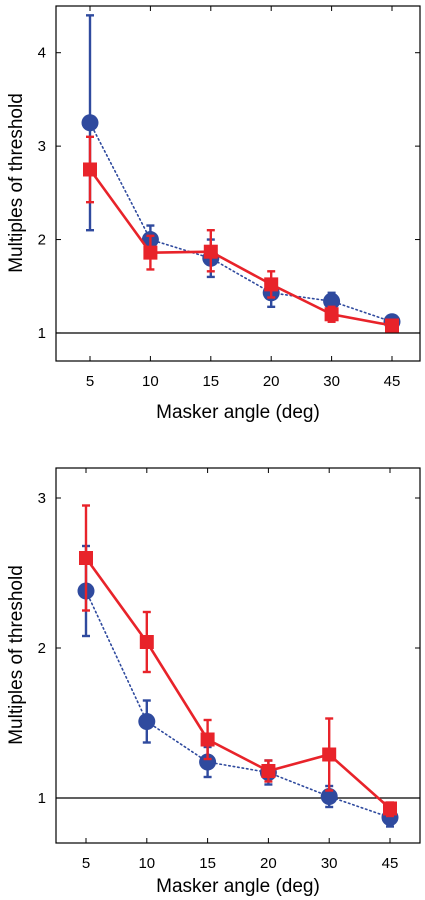 The height and width of the screenshot is (900, 425). Describe the element at coordinates (42, 53) in the screenshot. I see `y-tick-label: 4` at that location.